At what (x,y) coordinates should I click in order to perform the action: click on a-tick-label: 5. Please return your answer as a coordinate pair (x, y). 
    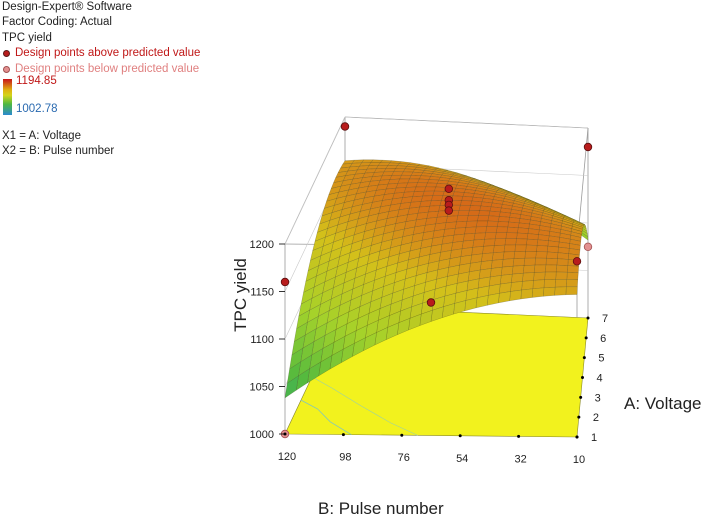
    Looking at the image, I should click on (601, 359).